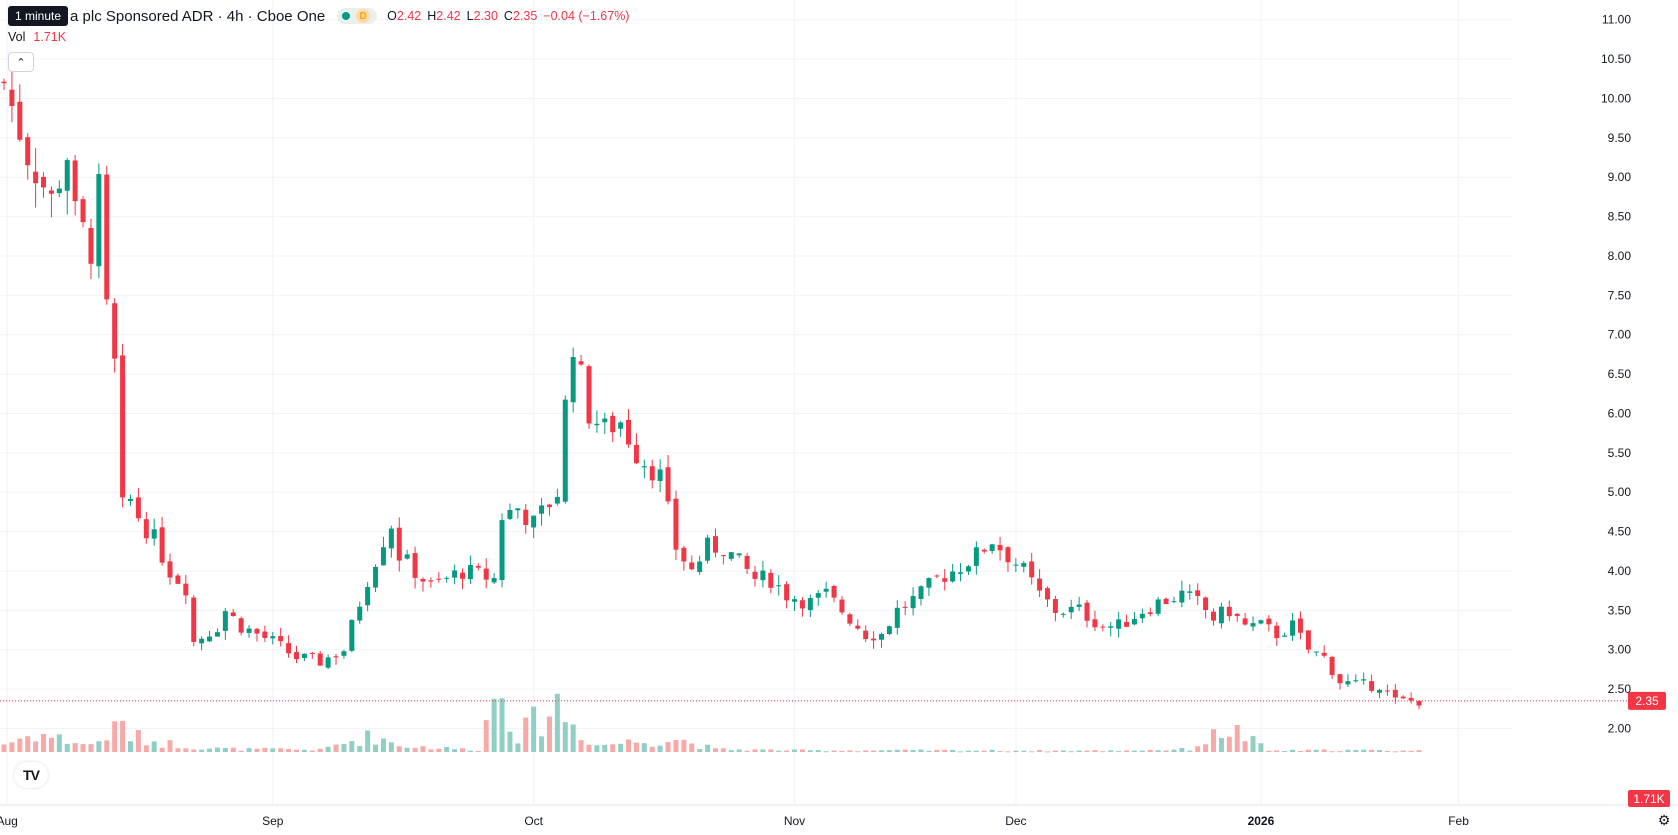 This screenshot has height=835, width=1678. Describe the element at coordinates (1620, 453) in the screenshot. I see `y-tick-label: 5.50` at that location.